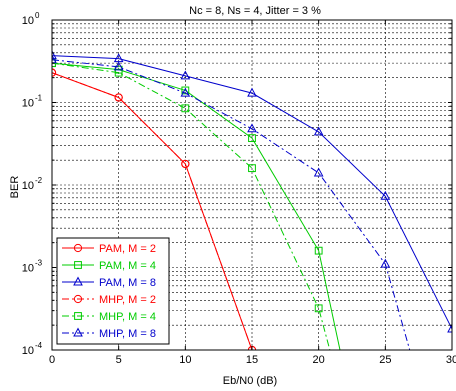  What do you see at coordinates (127, 283) in the screenshot?
I see `legend-label: PAM, M = 8` at bounding box center [127, 283].